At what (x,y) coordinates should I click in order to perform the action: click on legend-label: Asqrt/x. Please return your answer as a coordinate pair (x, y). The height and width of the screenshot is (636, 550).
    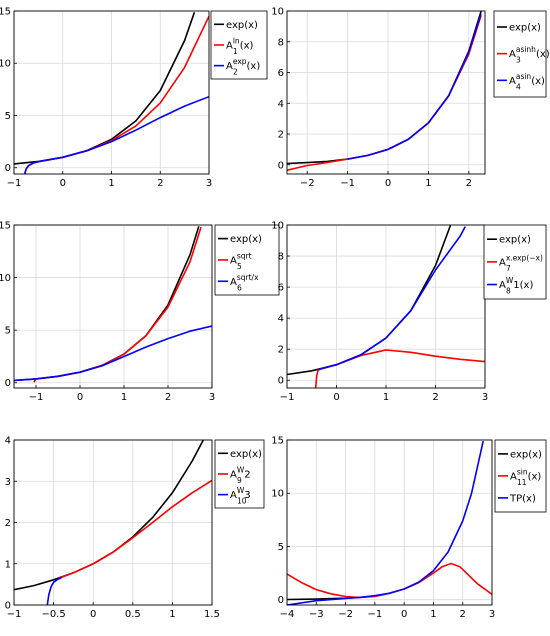
    Looking at the image, I should click on (244, 280).